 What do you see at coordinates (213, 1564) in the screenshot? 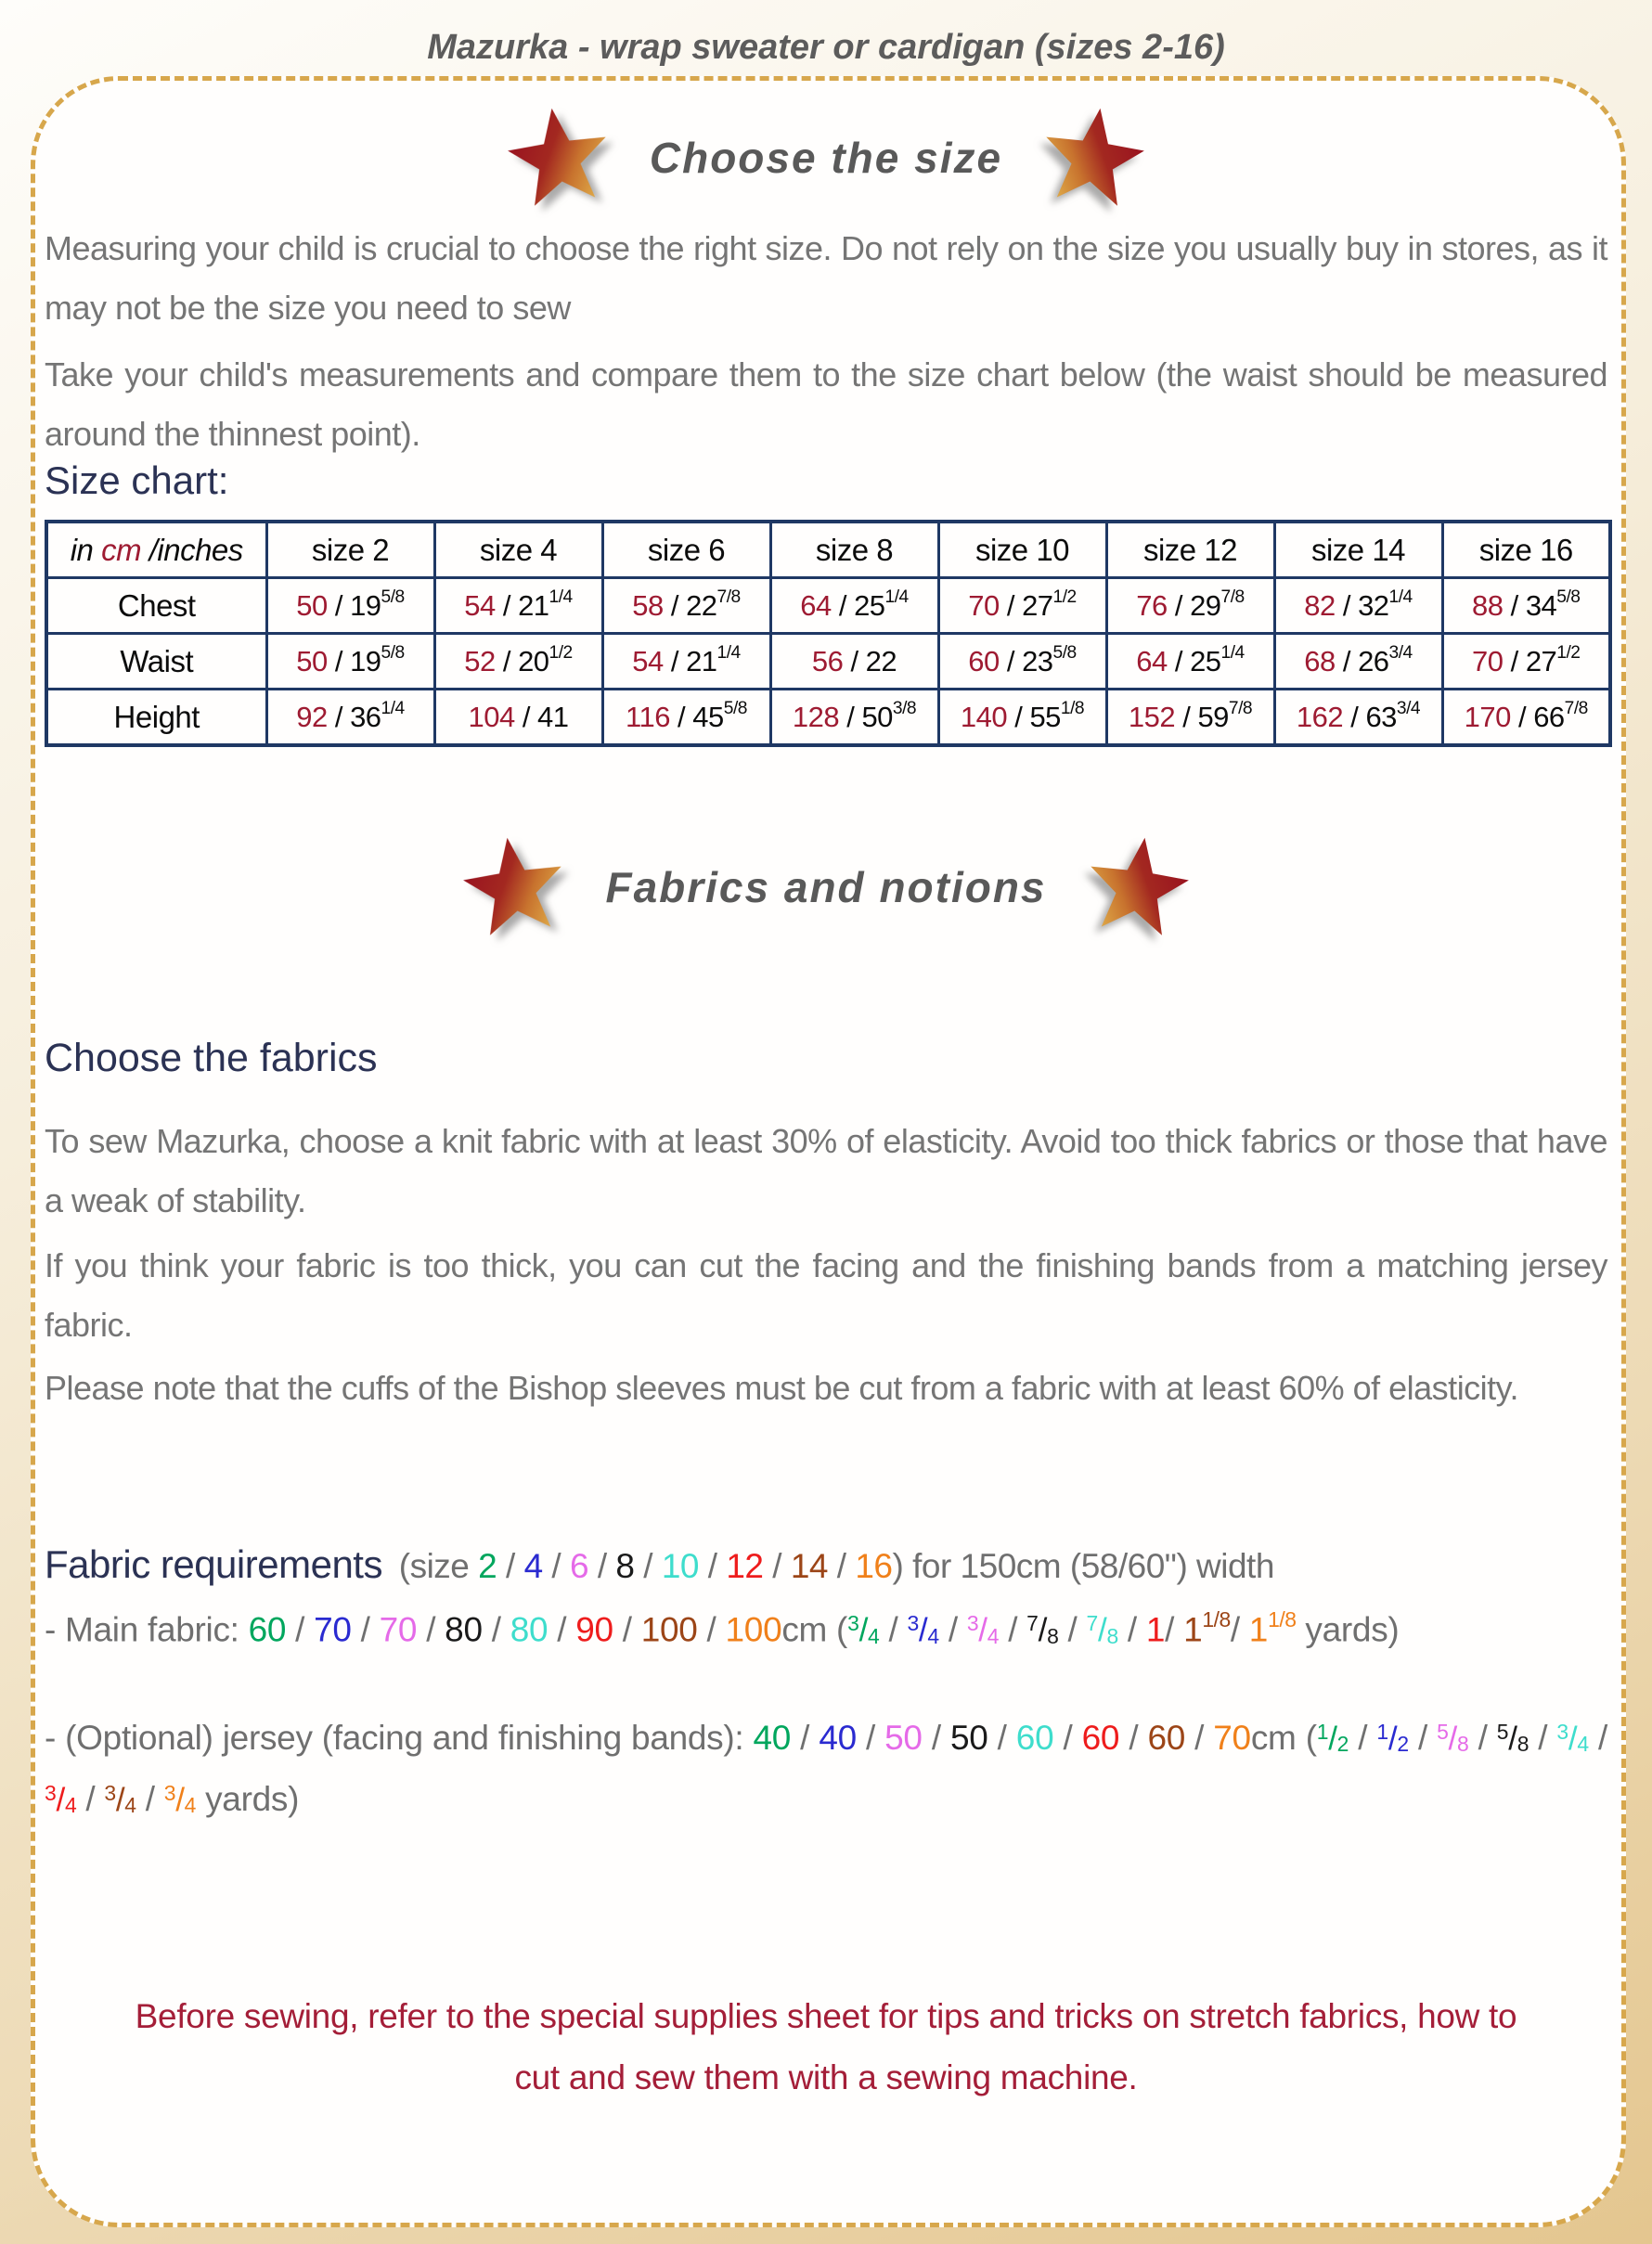
I see `fabric-requirements-title: Fabric requirements` at bounding box center [213, 1564].